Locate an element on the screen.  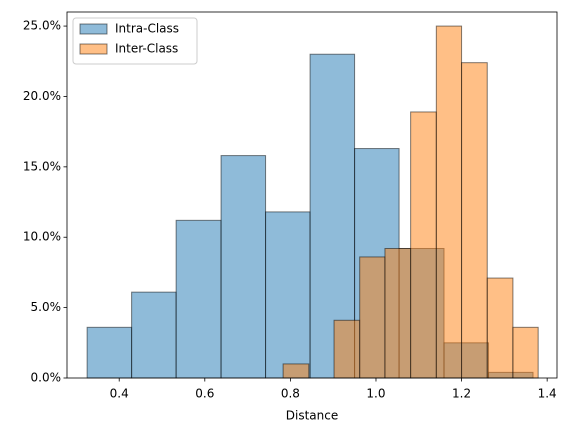
x-axis-label: Distance is located at coordinates (312, 416).